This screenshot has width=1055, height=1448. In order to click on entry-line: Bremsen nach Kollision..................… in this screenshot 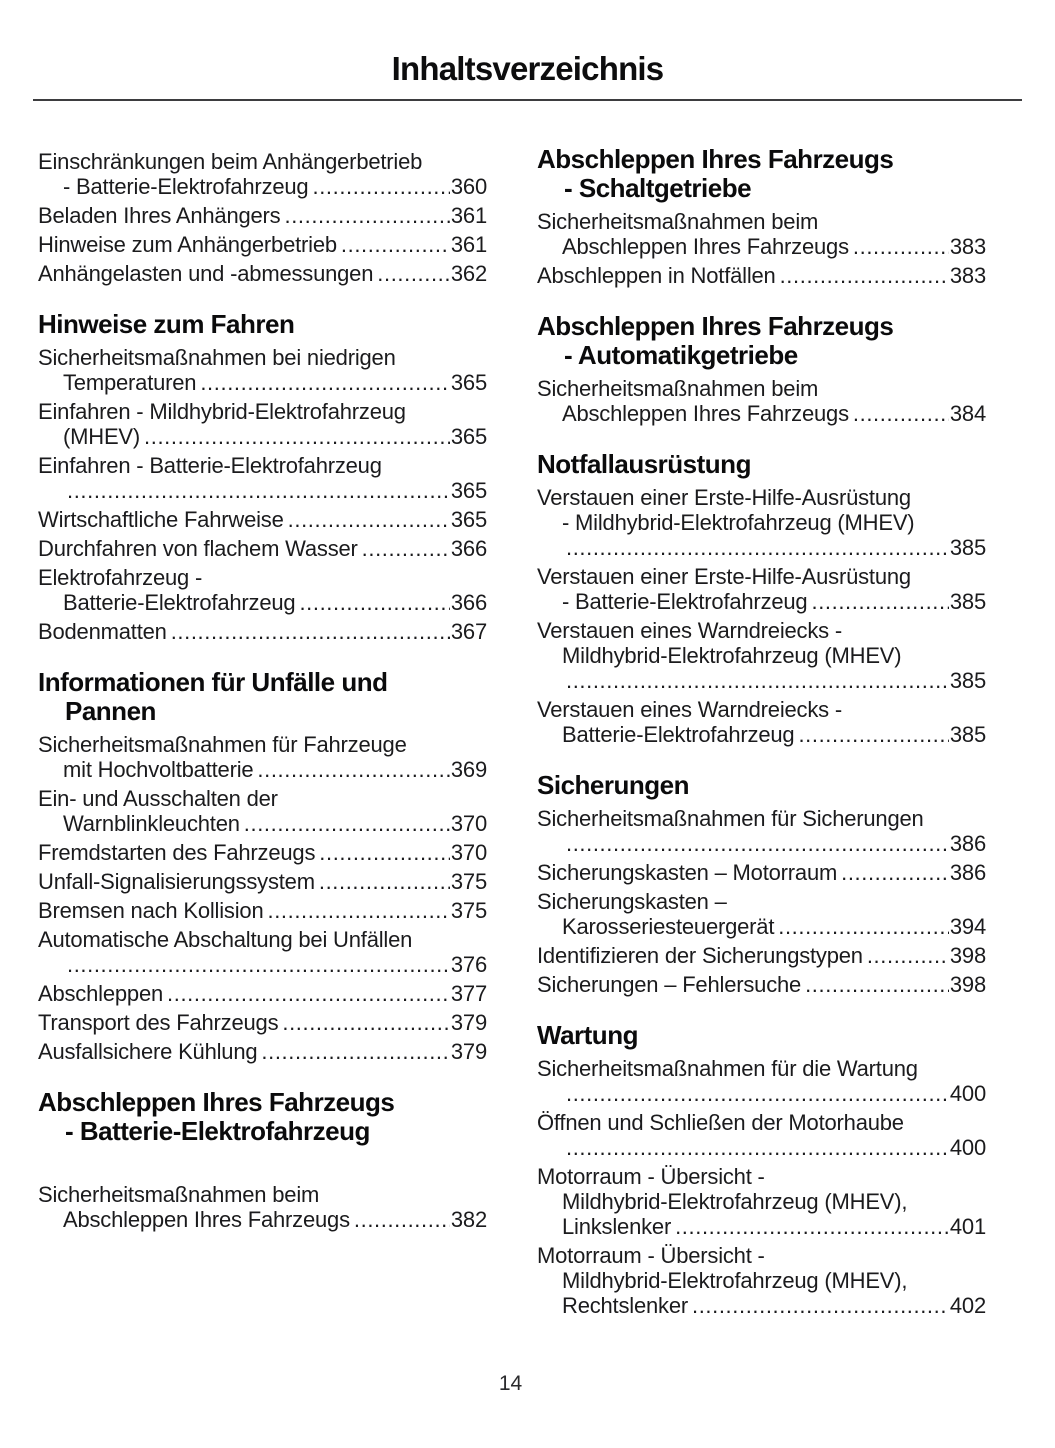, I will do `click(262, 910)`.